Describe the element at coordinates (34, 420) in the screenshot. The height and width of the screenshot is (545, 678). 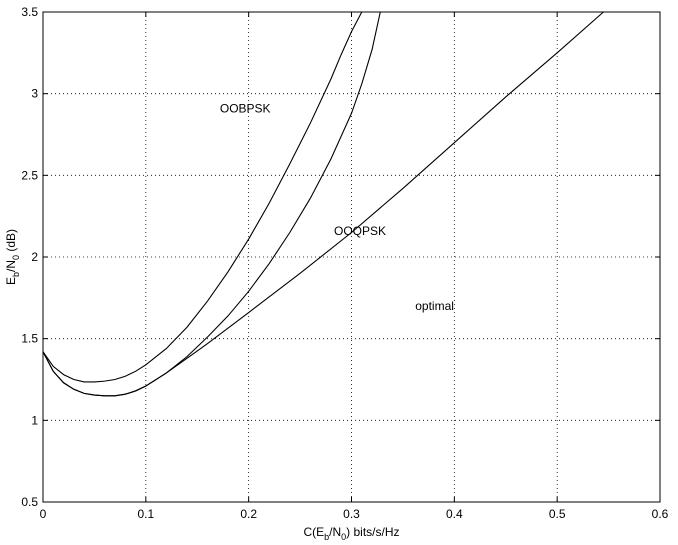
I see `y-tick-label: 1` at that location.